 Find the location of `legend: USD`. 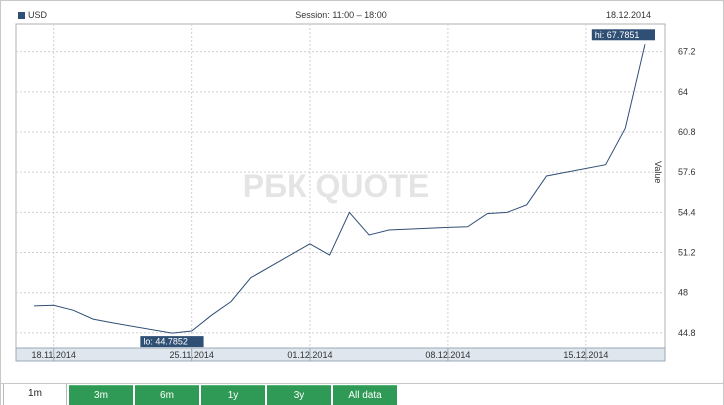

legend: USD is located at coordinates (32, 15).